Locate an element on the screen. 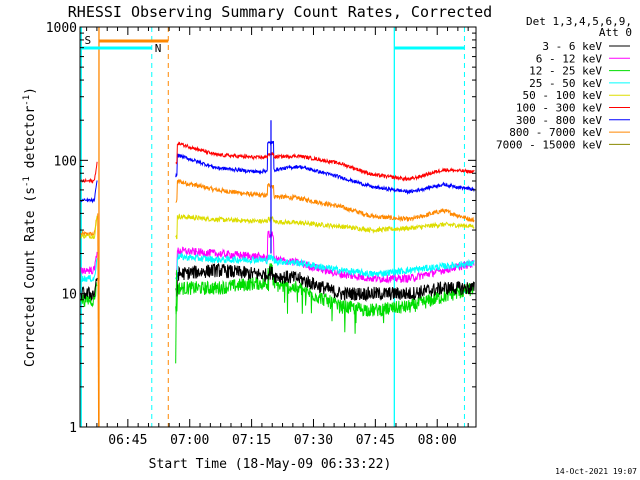 This screenshot has width=640, height=480. legend-header: Att 0 is located at coordinates (615, 32).